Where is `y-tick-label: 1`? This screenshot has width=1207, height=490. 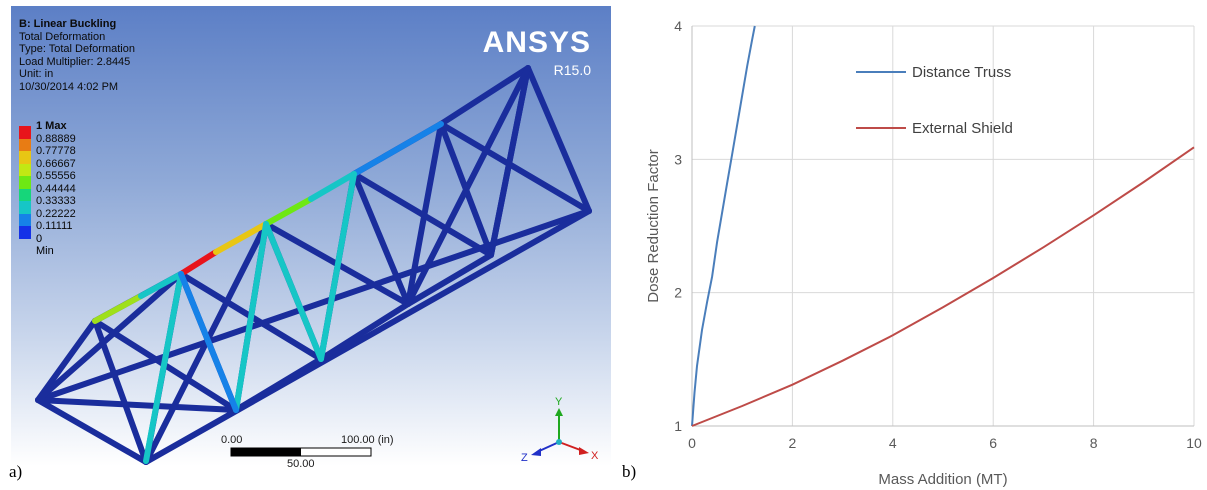
y-tick-label: 1 is located at coordinates (678, 426).